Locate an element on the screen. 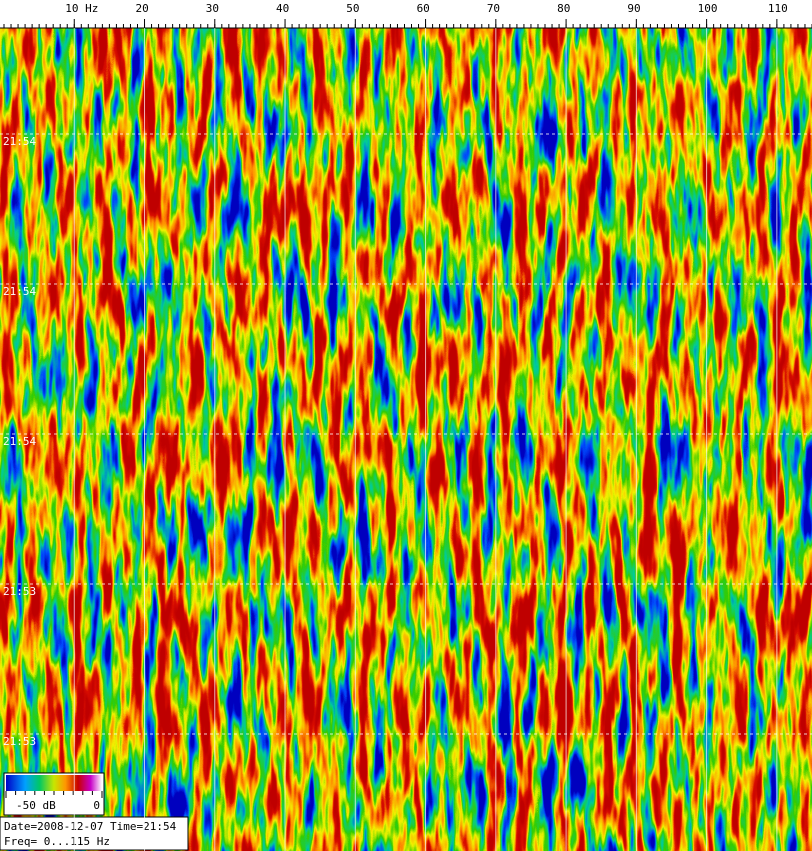 The width and height of the screenshot is (812, 851). x-tick-label: 100 is located at coordinates (708, 8).